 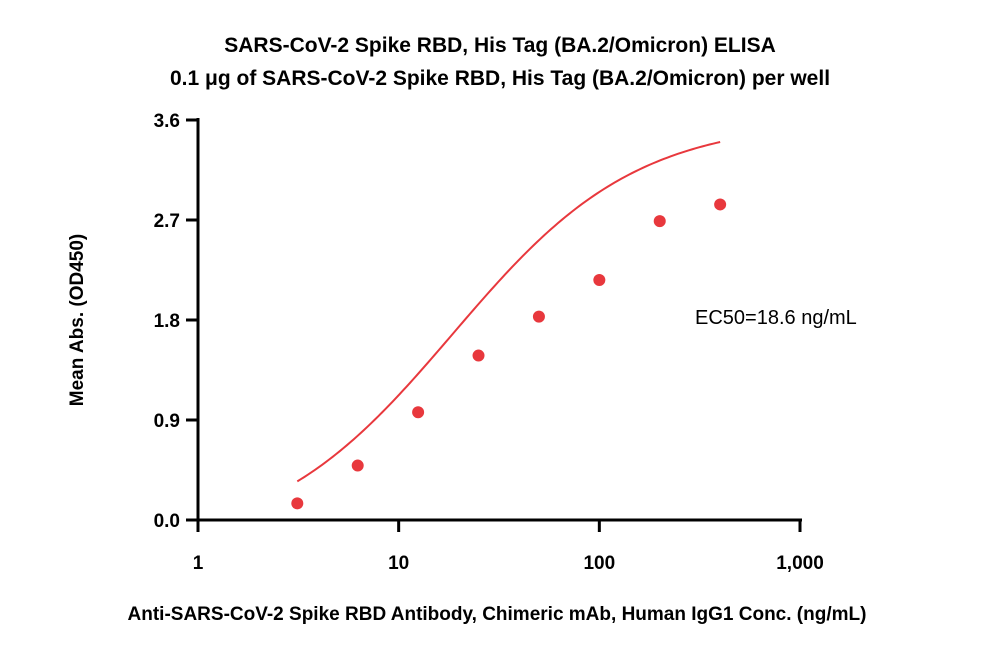 What do you see at coordinates (167, 521) in the screenshot?
I see `y-tick-label: 0.0` at bounding box center [167, 521].